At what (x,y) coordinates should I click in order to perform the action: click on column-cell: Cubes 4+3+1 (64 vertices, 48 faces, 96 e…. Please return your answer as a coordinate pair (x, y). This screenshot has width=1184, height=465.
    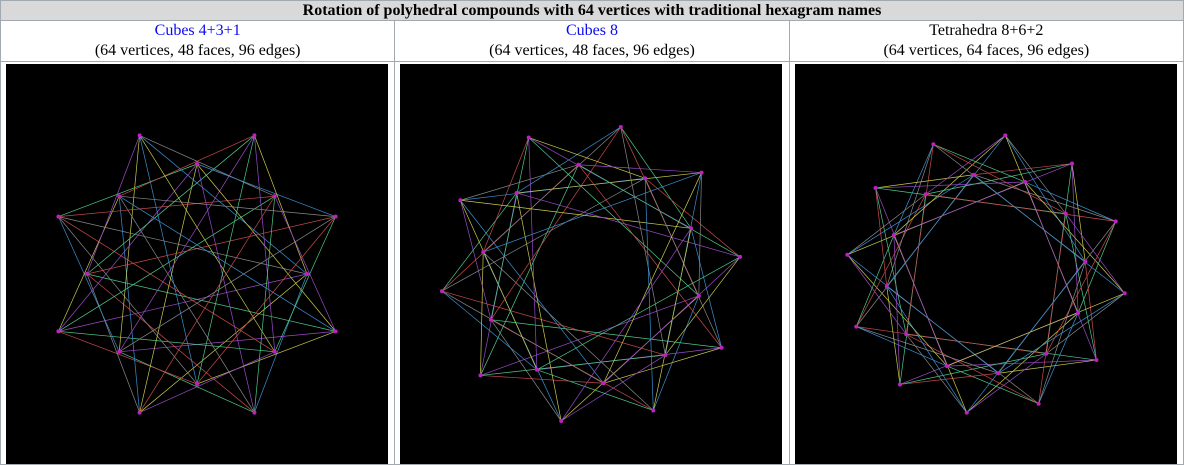
    Looking at the image, I should click on (198, 41).